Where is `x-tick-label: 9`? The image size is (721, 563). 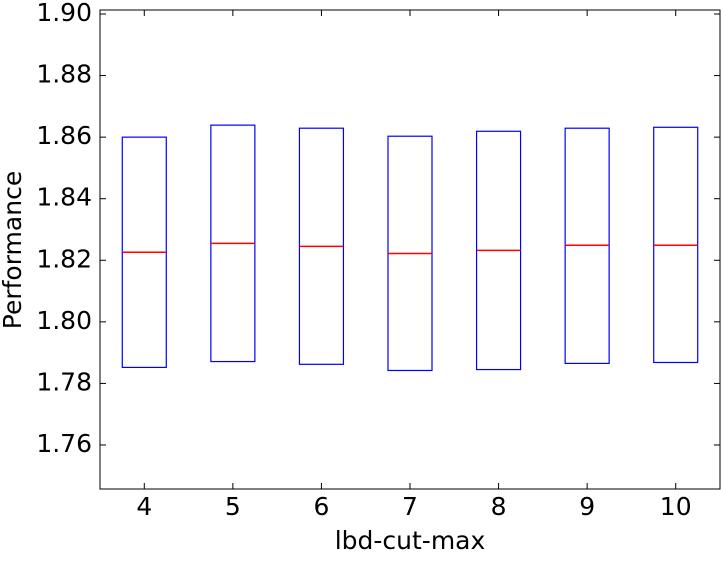
x-tick-label: 9 is located at coordinates (587, 506).